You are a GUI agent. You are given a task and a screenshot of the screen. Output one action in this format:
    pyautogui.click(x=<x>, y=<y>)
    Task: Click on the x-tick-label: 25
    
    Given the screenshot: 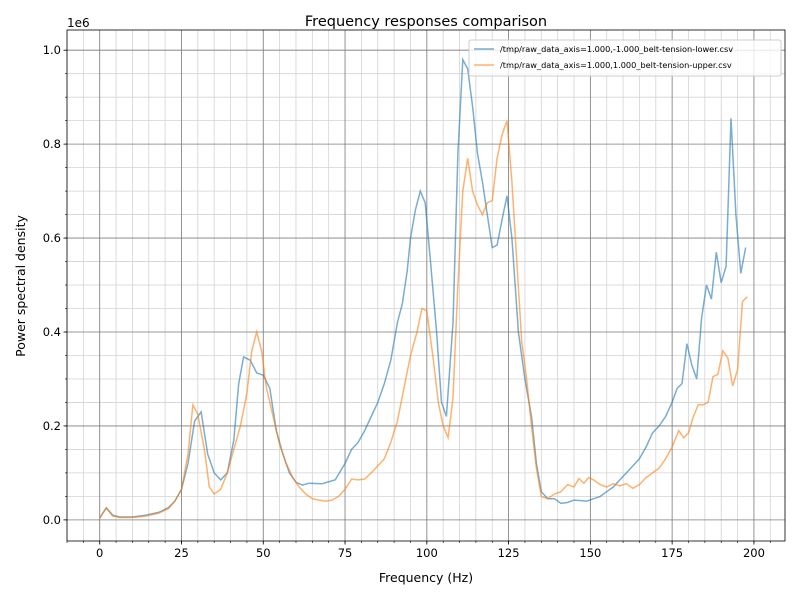 What is the action you would take?
    pyautogui.click(x=181, y=553)
    